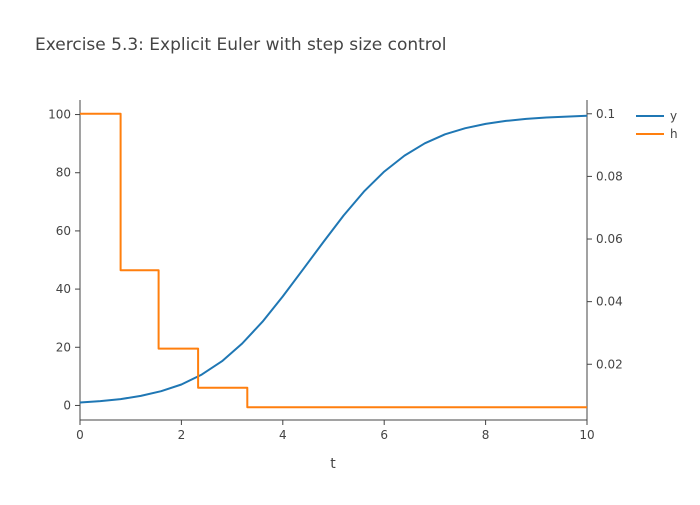 This screenshot has height=505, width=700. I want to click on y2-tick-label: 0.08, so click(609, 176).